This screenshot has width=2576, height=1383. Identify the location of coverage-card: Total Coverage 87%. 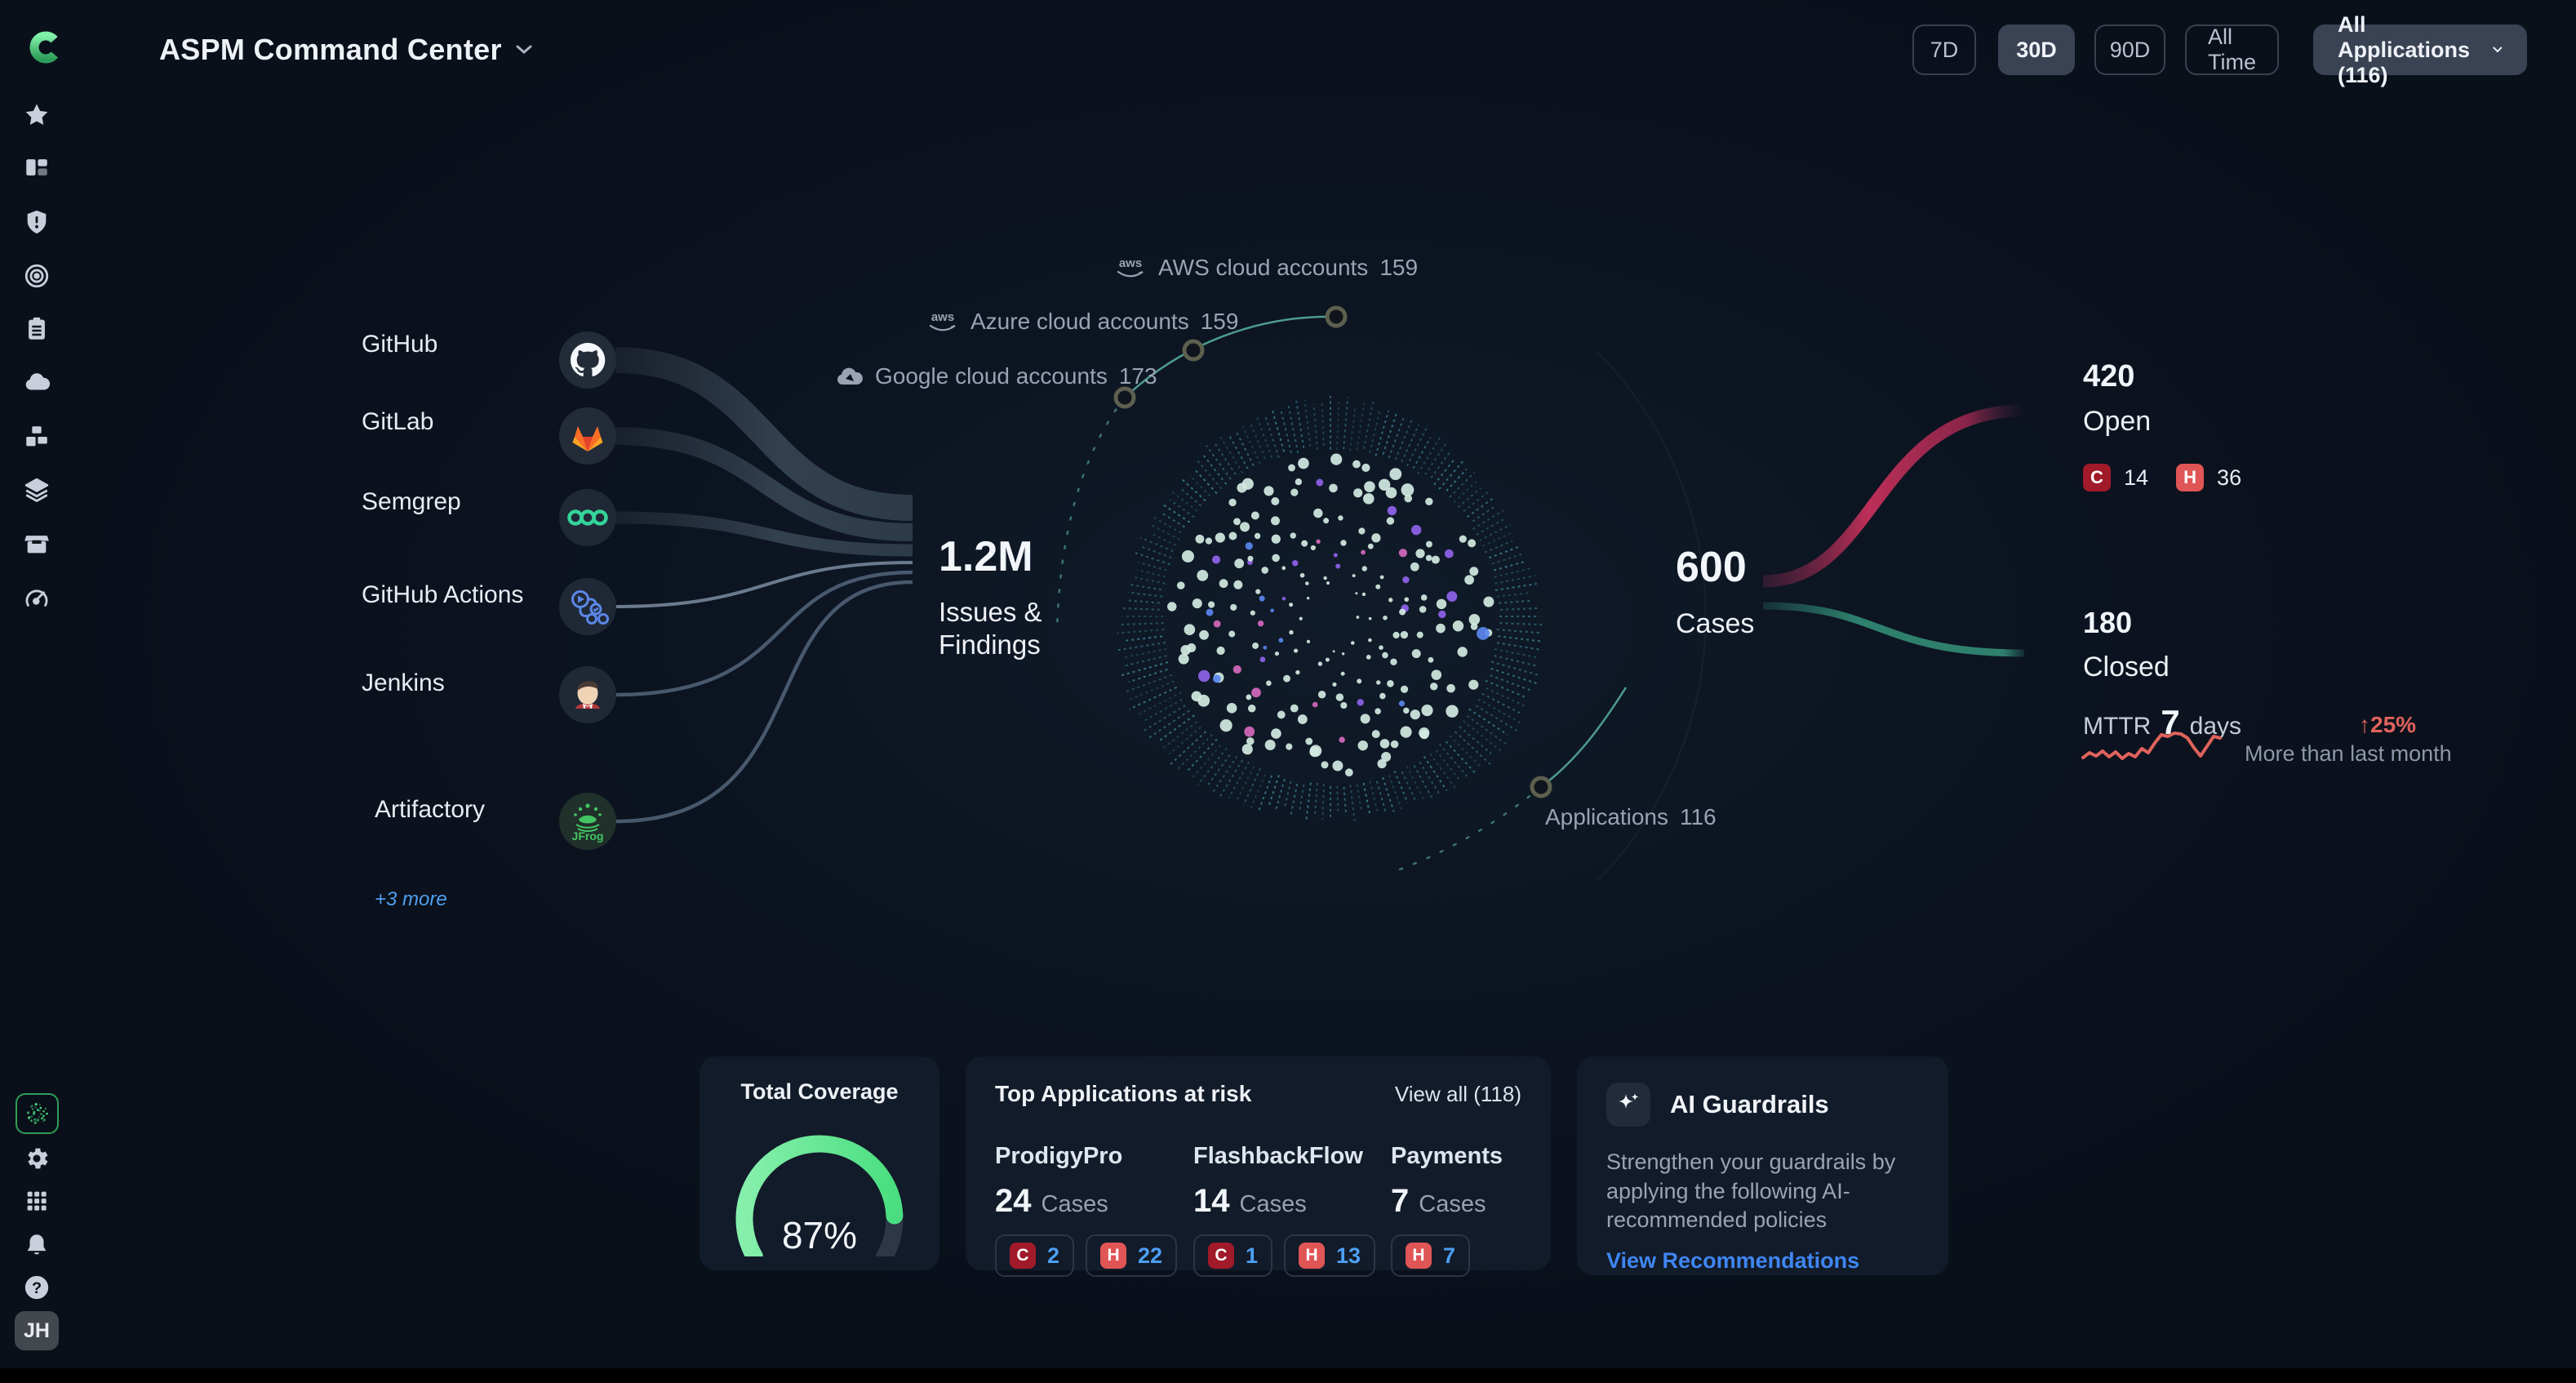
(819, 1163).